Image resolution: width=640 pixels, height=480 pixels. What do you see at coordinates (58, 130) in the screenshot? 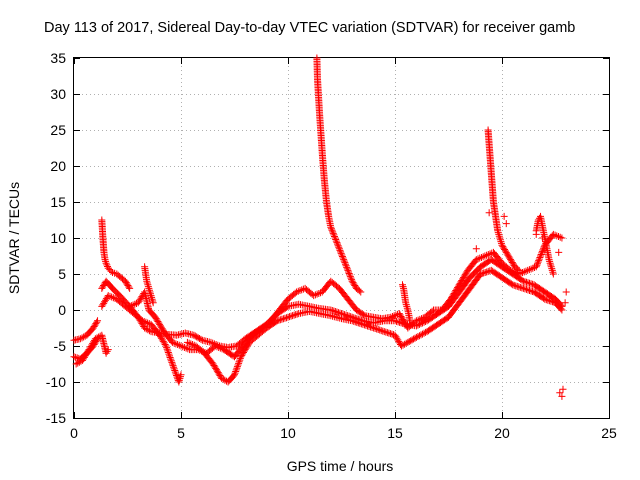
I see `y-tick-label: 25` at bounding box center [58, 130].